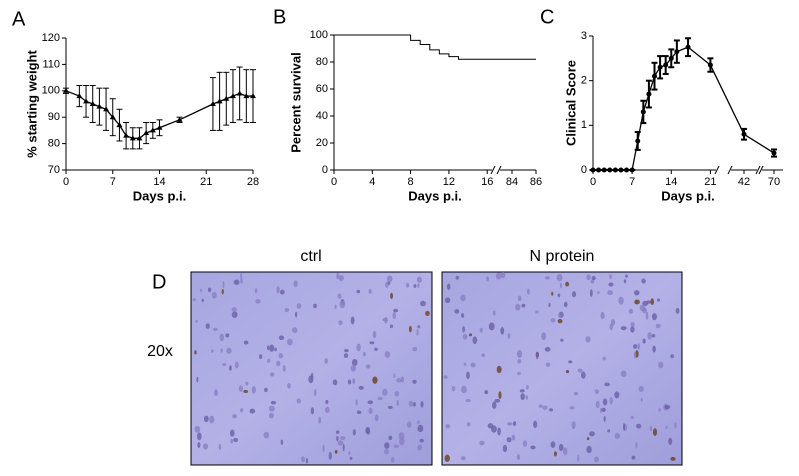 The height and width of the screenshot is (476, 799). I want to click on x-tick-label: 70, so click(774, 182).